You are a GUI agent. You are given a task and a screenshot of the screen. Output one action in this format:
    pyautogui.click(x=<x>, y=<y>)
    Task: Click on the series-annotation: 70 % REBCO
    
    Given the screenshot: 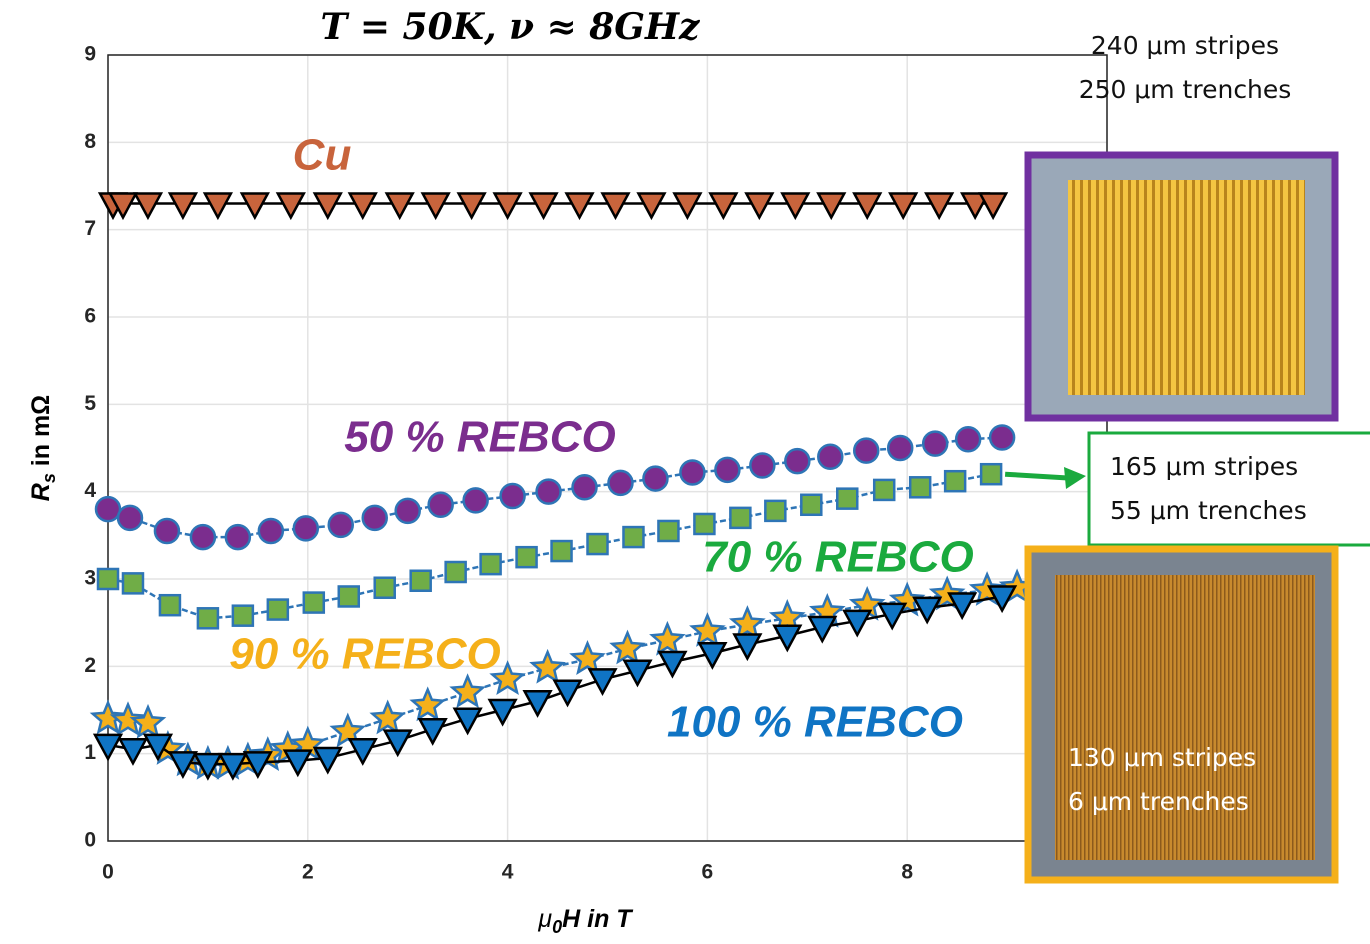 What is the action you would take?
    pyautogui.click(x=837, y=557)
    